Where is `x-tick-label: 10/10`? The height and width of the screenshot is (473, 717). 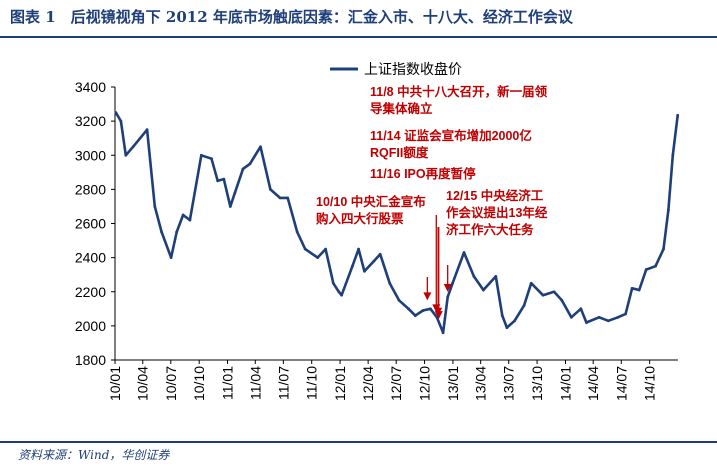 x-tick-label: 10/10 is located at coordinates (199, 383).